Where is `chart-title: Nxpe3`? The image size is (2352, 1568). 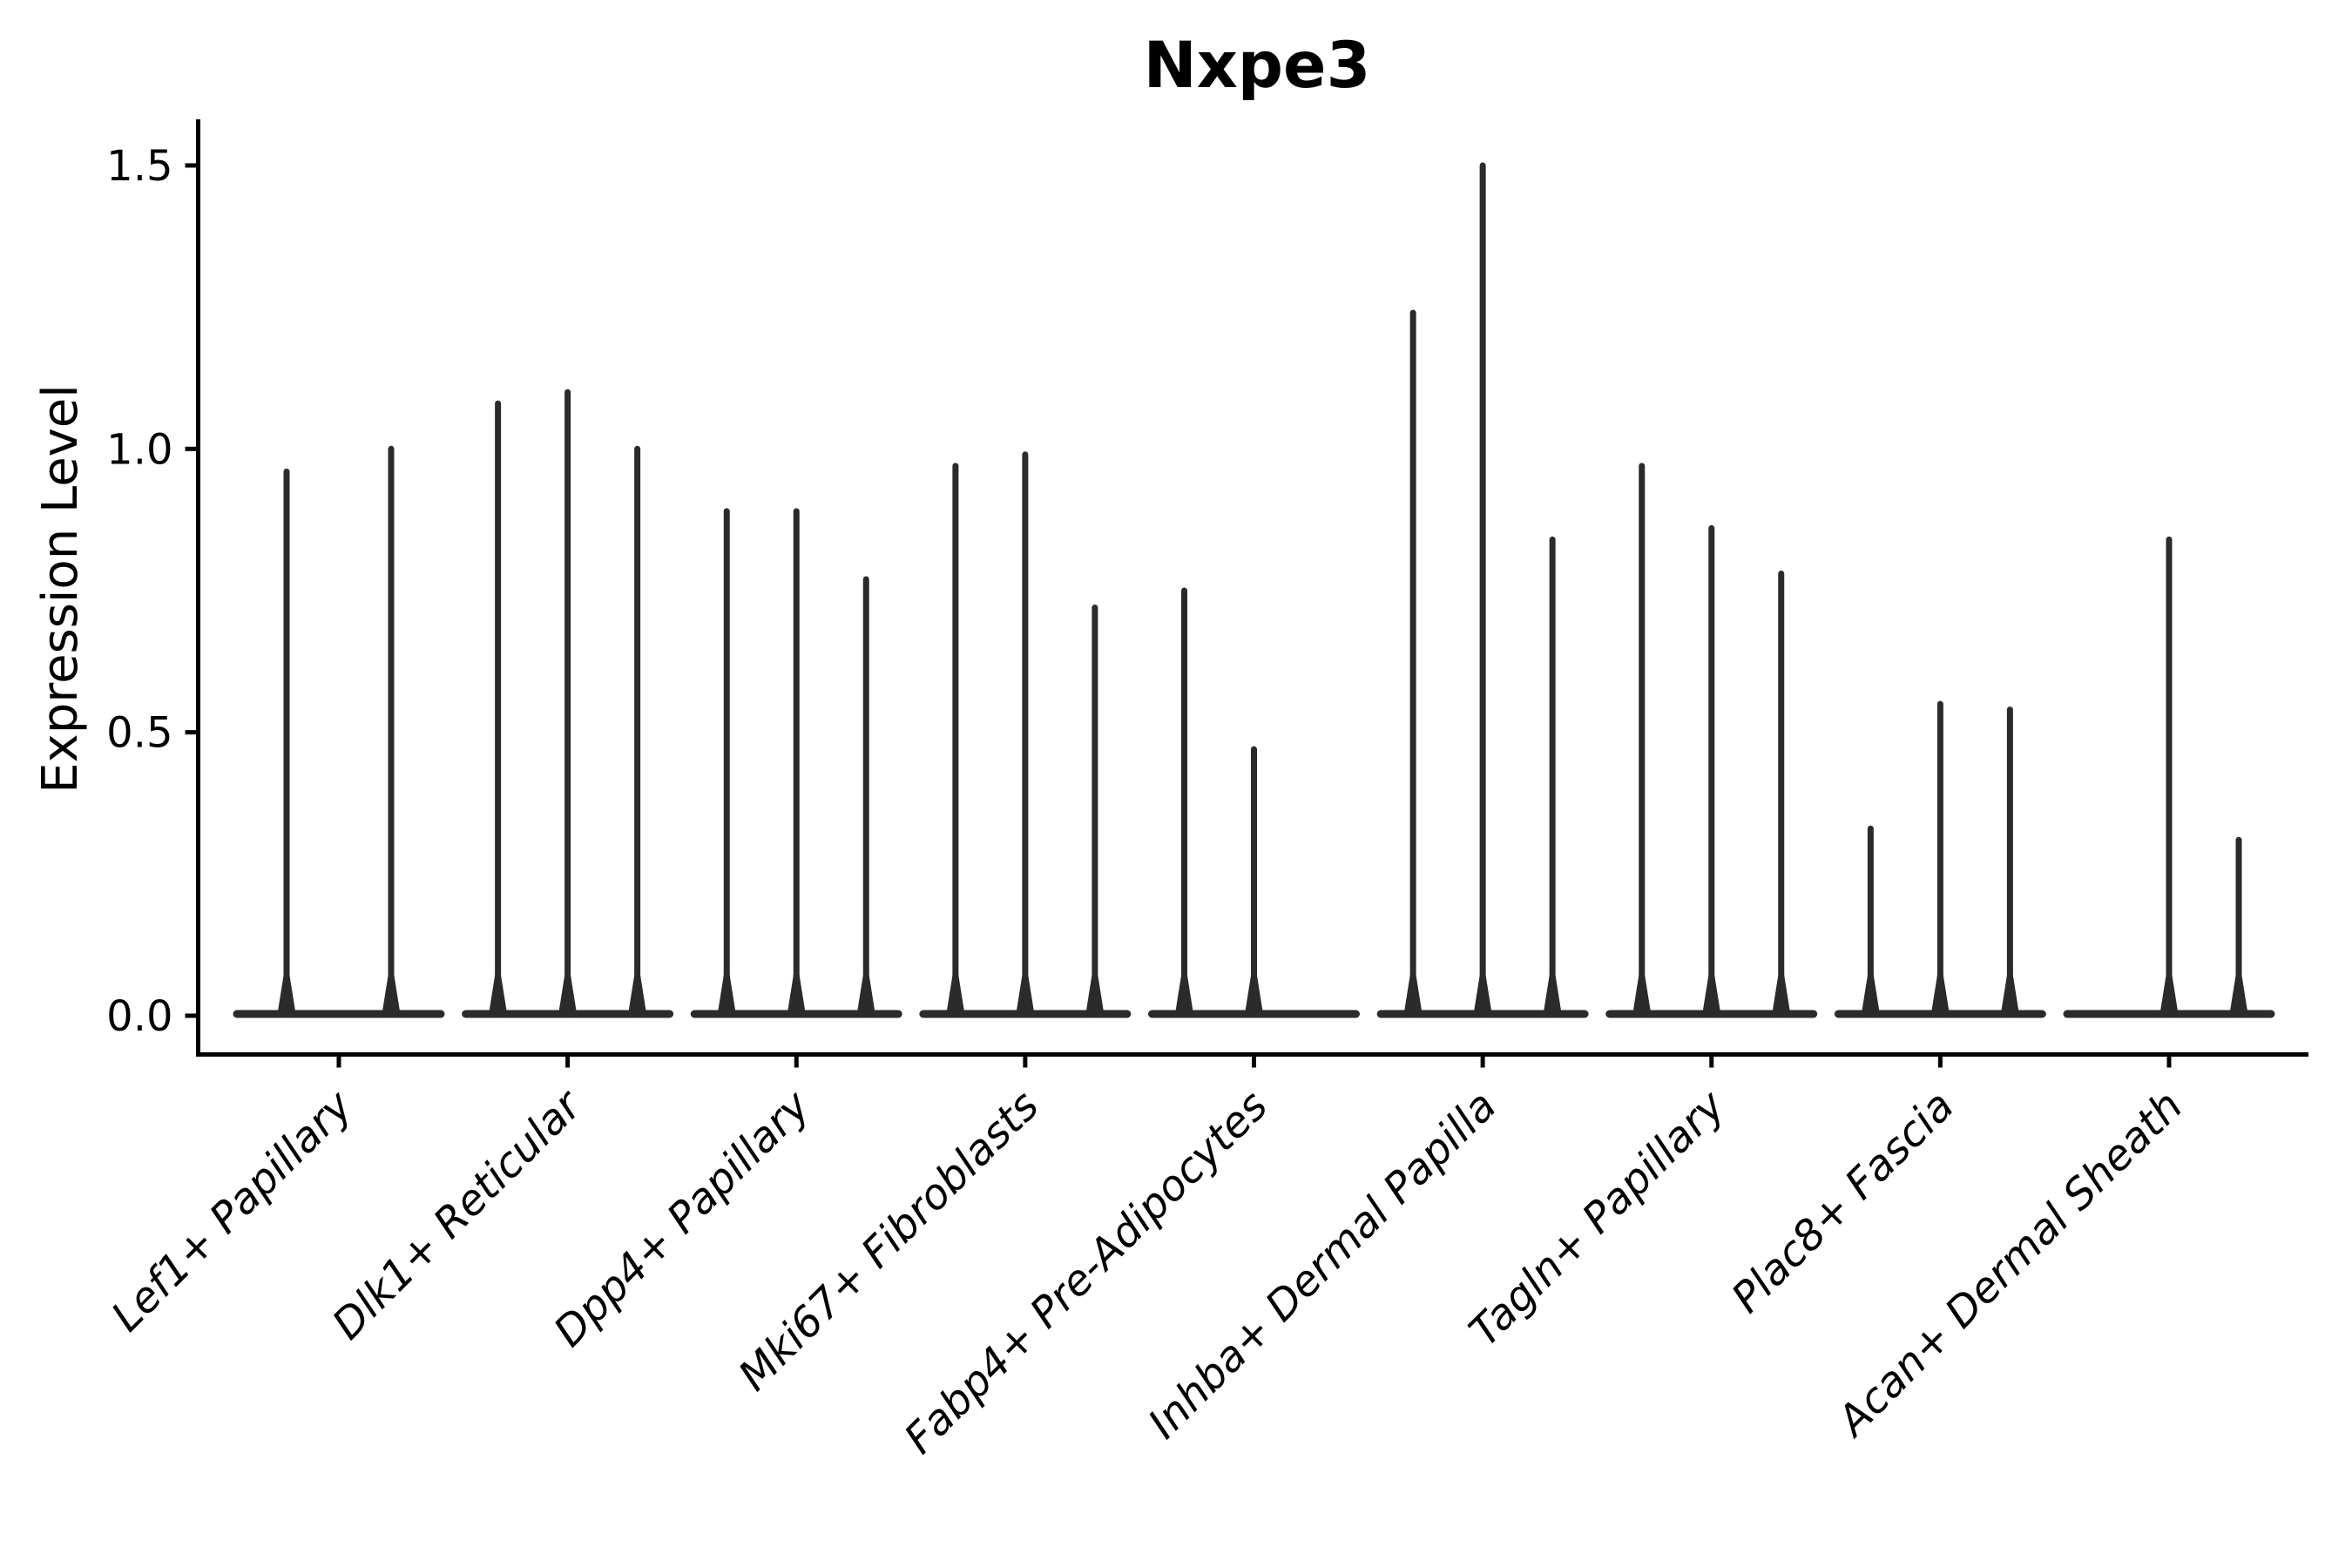 chart-title: Nxpe3 is located at coordinates (1257, 66).